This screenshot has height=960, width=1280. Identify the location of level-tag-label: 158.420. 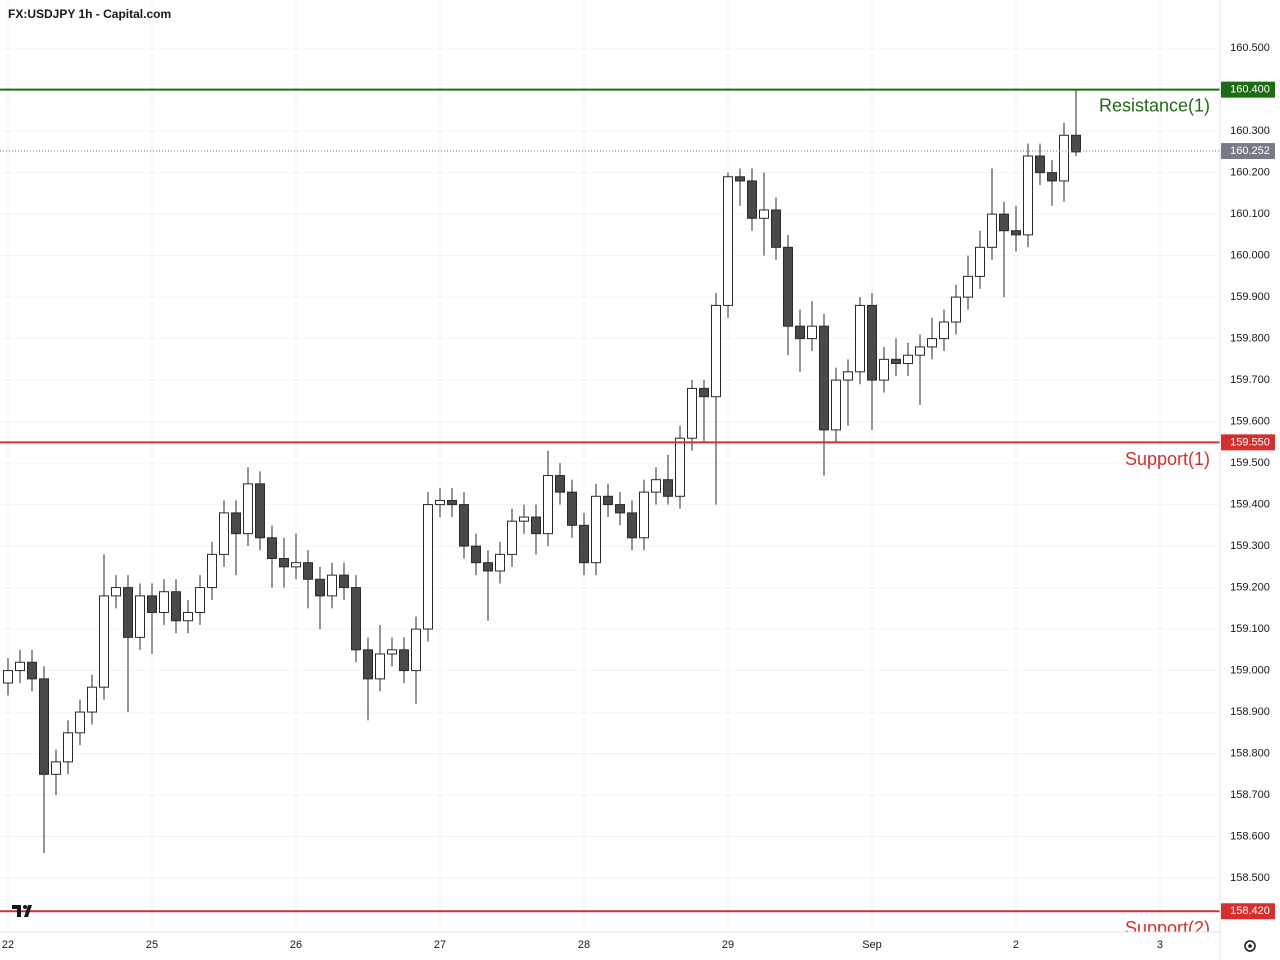
(1250, 911).